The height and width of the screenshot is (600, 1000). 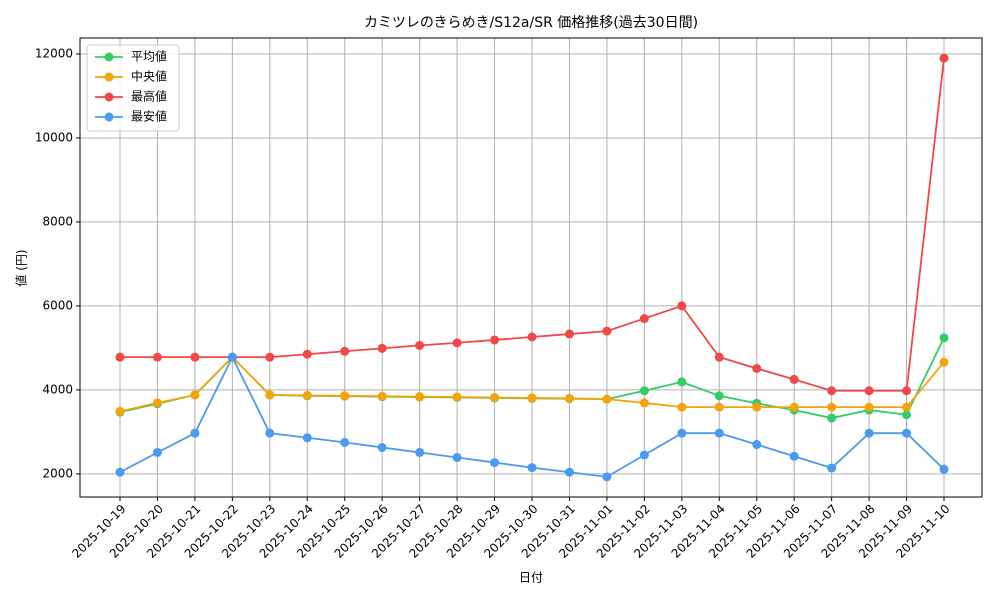 I want to click on y-tick-label: 2000, so click(x=57, y=473).